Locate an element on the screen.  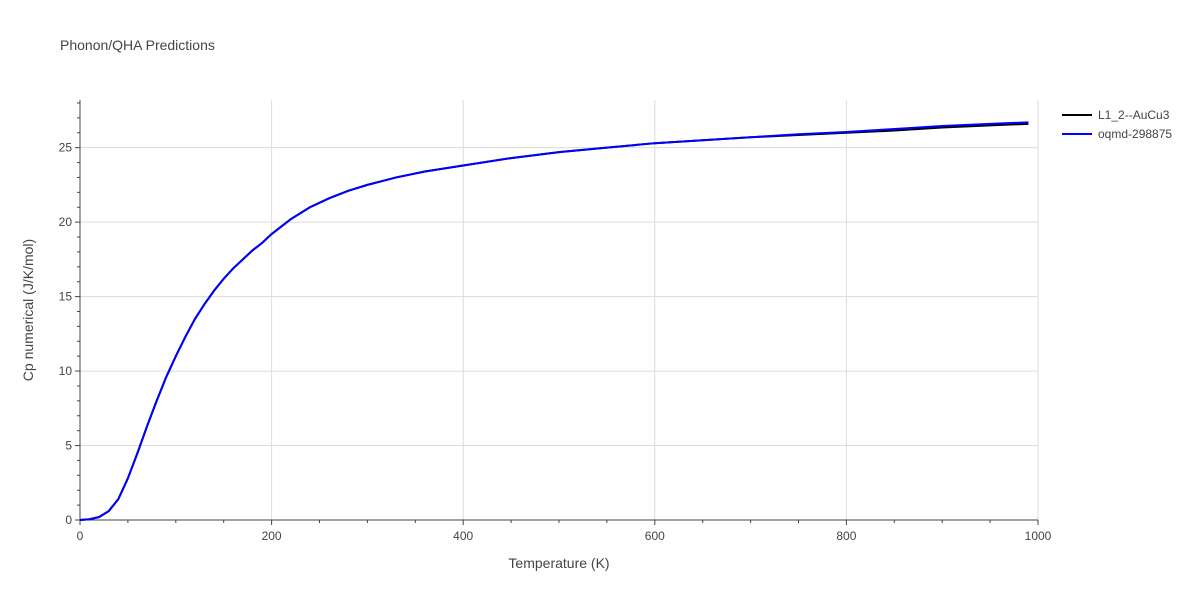
y-tick-label: 15 is located at coordinates (66, 297).